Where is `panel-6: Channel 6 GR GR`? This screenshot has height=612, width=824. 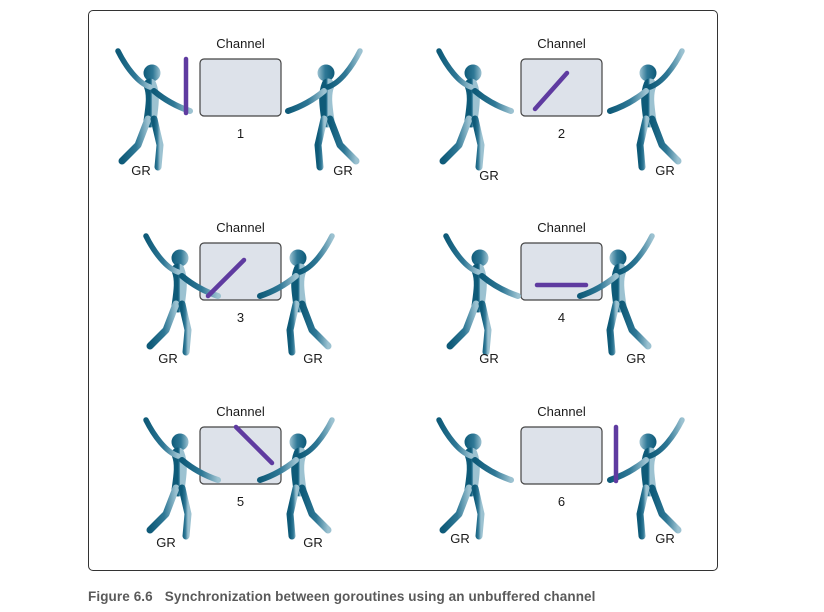 panel-6: Channel 6 GR GR is located at coordinates (560, 475).